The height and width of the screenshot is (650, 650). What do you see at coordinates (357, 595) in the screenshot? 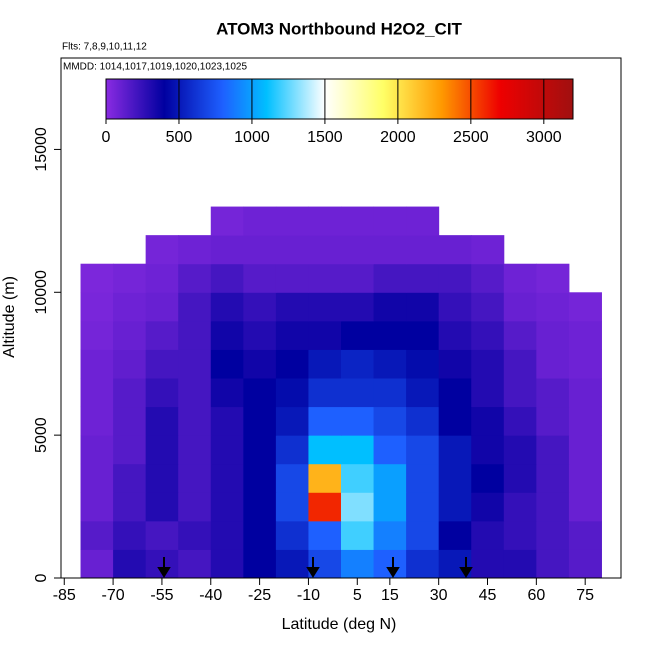
I see `x-tick-label: 5` at bounding box center [357, 595].